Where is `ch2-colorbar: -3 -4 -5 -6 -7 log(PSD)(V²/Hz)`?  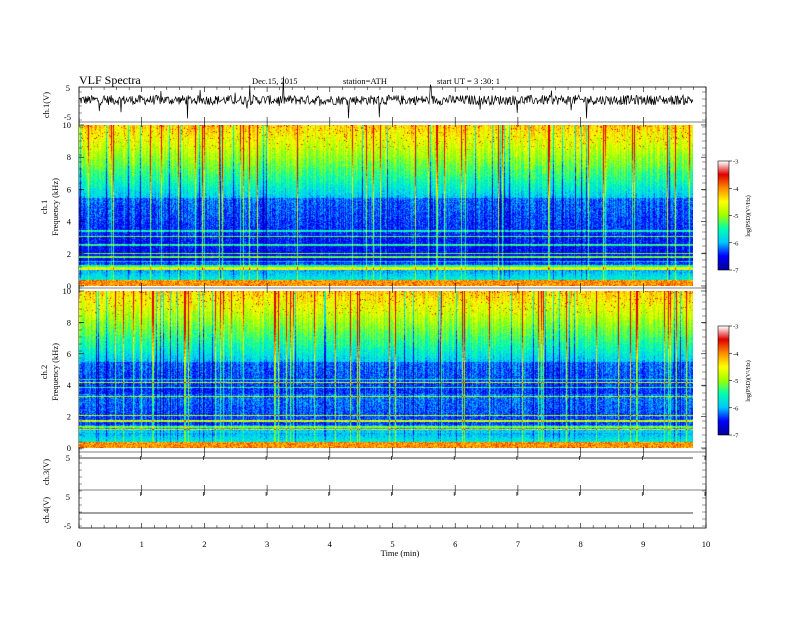 ch2-colorbar: -3 -4 -5 -6 -7 log(PSD)(V²/Hz) is located at coordinates (734, 382).